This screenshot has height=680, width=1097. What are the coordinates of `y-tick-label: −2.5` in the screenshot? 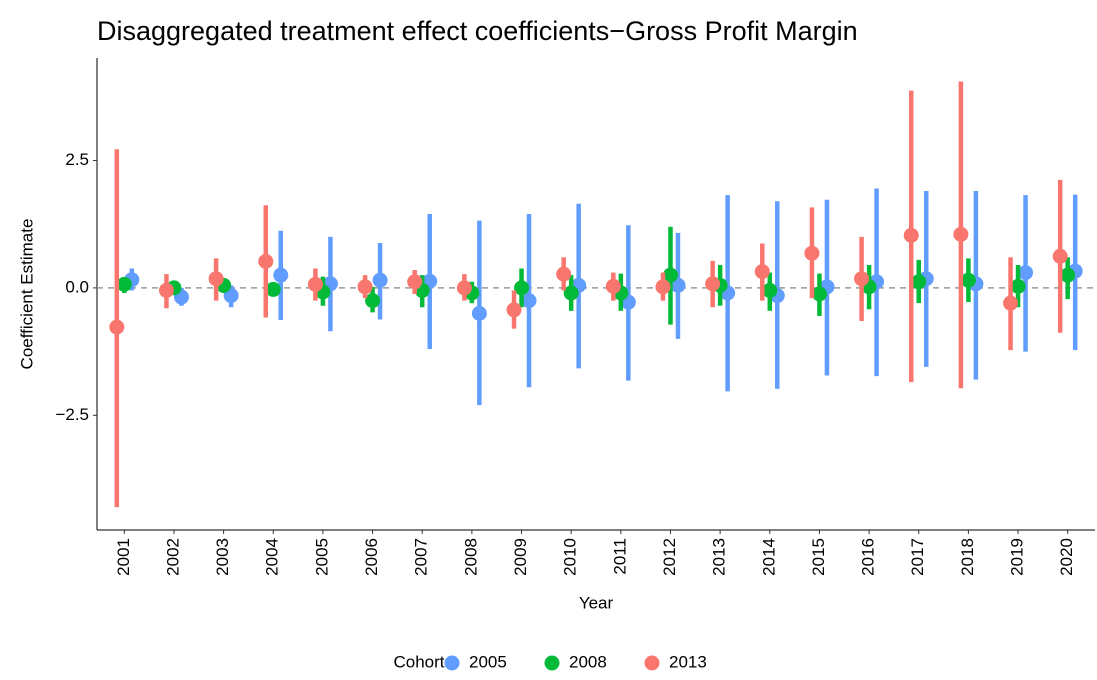 It's located at (72, 414).